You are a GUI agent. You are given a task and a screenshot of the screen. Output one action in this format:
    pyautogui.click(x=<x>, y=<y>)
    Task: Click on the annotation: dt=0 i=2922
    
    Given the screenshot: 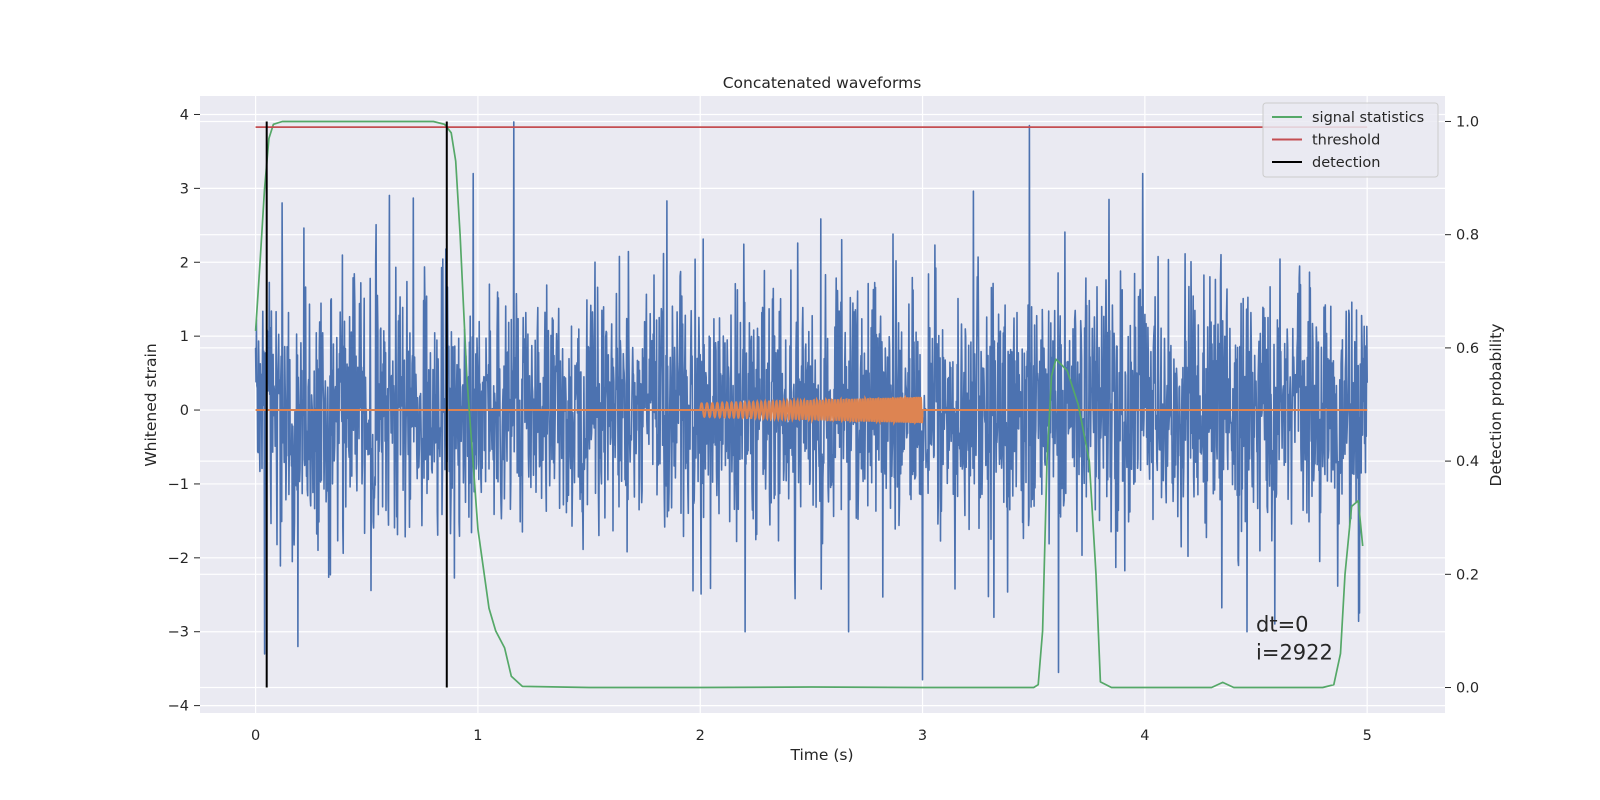 What is the action you would take?
    pyautogui.click(x=1294, y=639)
    